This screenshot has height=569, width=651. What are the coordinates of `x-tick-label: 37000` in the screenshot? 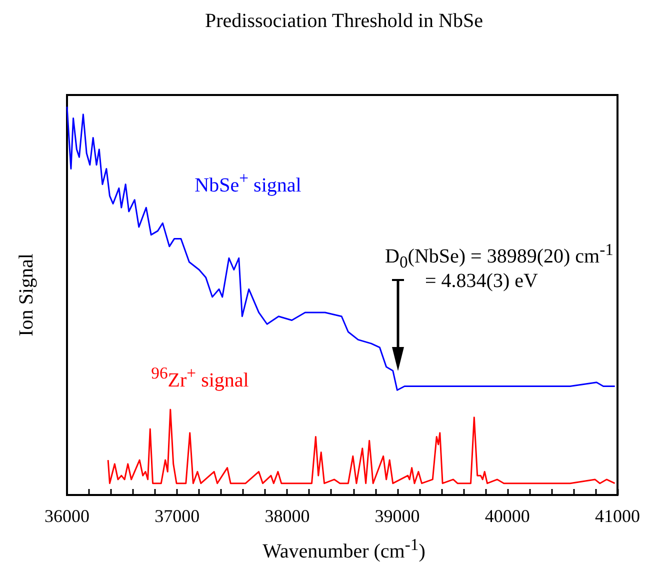 It's located at (177, 516).